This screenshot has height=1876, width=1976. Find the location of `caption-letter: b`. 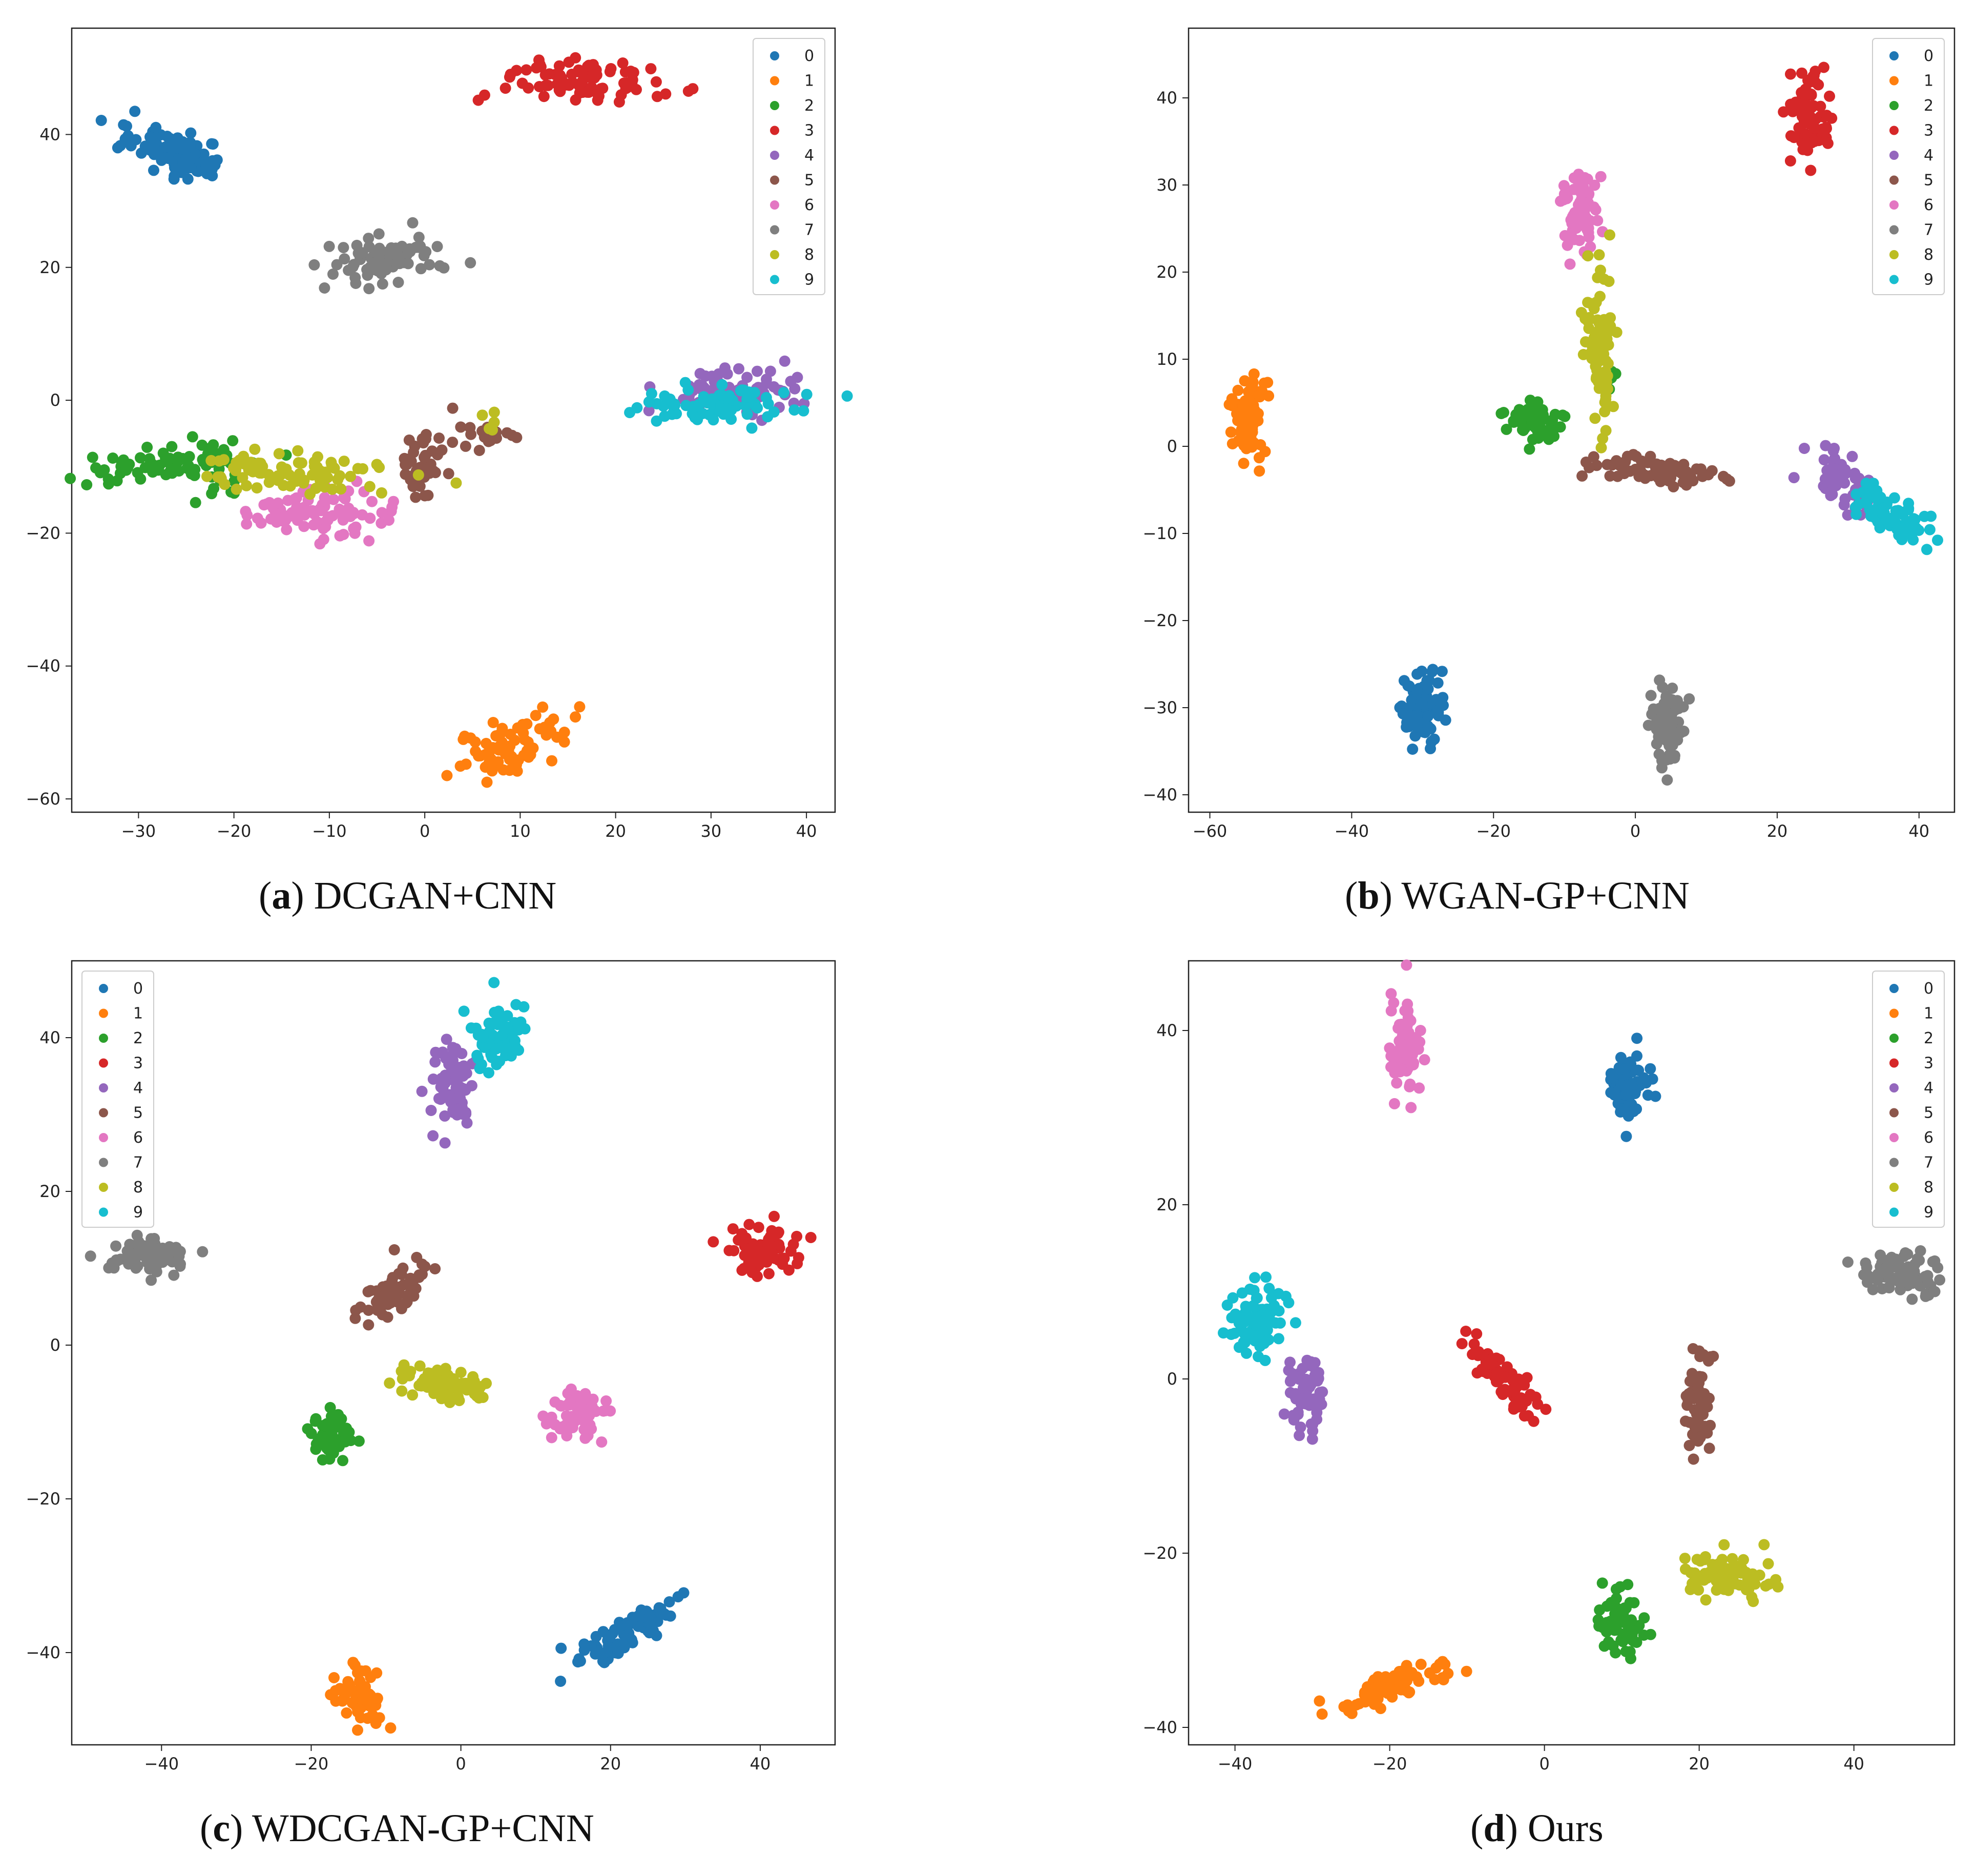

caption-letter: b is located at coordinates (1369, 896).